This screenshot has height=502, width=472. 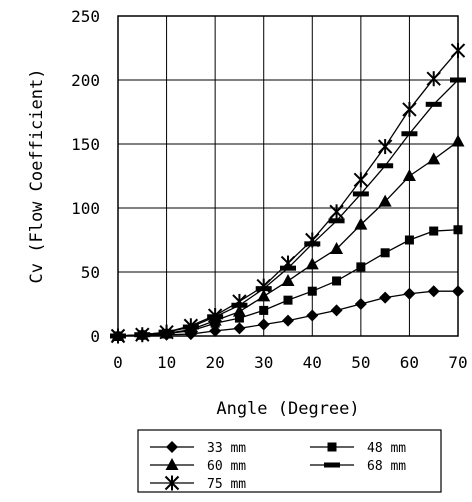 What do you see at coordinates (360, 362) in the screenshot?
I see `x-tick-label: 50` at bounding box center [360, 362].